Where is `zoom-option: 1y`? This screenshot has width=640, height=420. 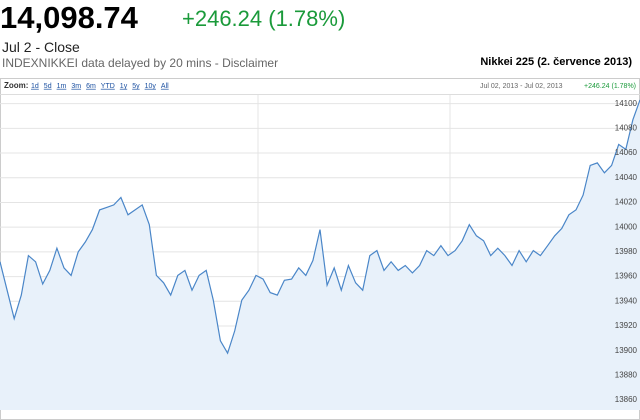
zoom-option: 1y is located at coordinates (124, 86).